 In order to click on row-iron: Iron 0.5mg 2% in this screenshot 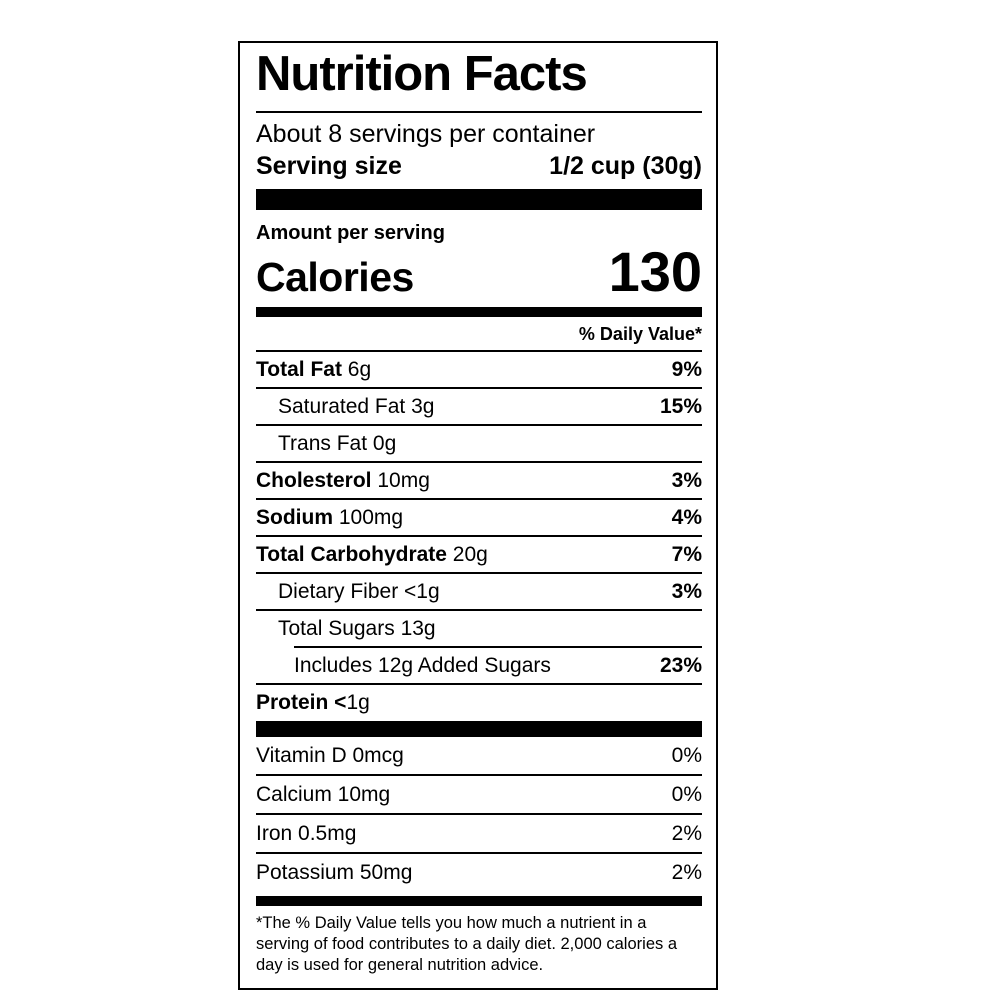, I will do `click(479, 834)`.